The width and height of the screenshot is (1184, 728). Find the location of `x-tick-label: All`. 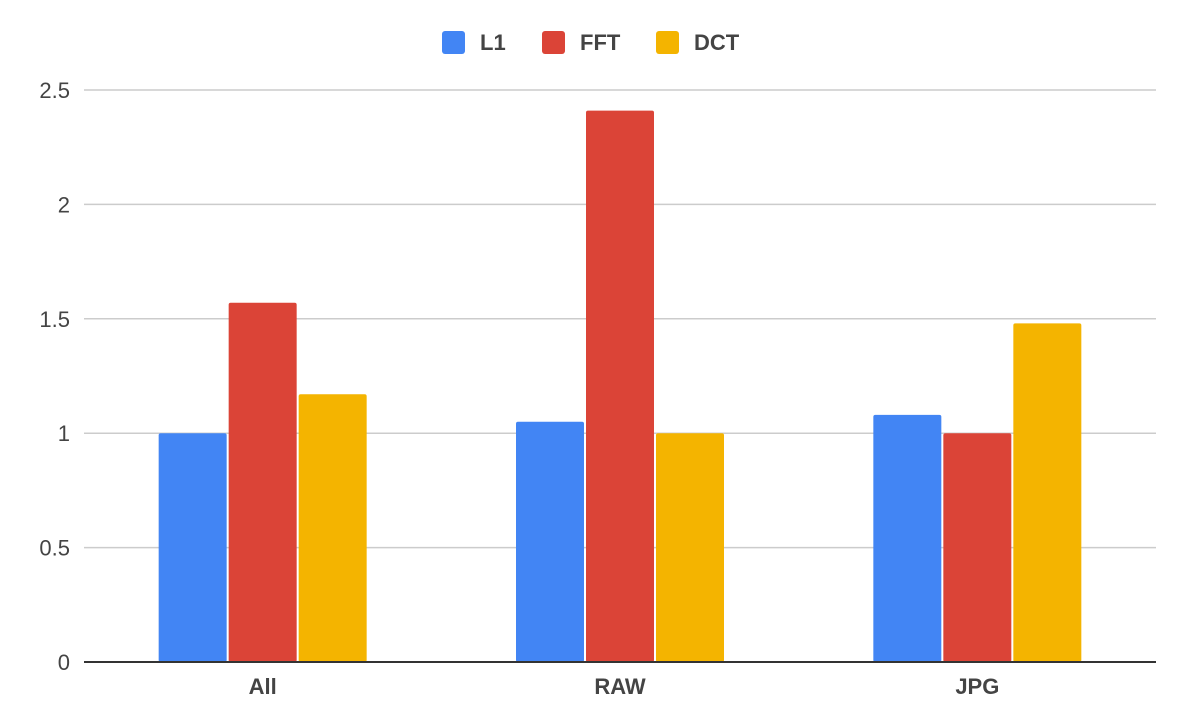

x-tick-label: All is located at coordinates (263, 686).